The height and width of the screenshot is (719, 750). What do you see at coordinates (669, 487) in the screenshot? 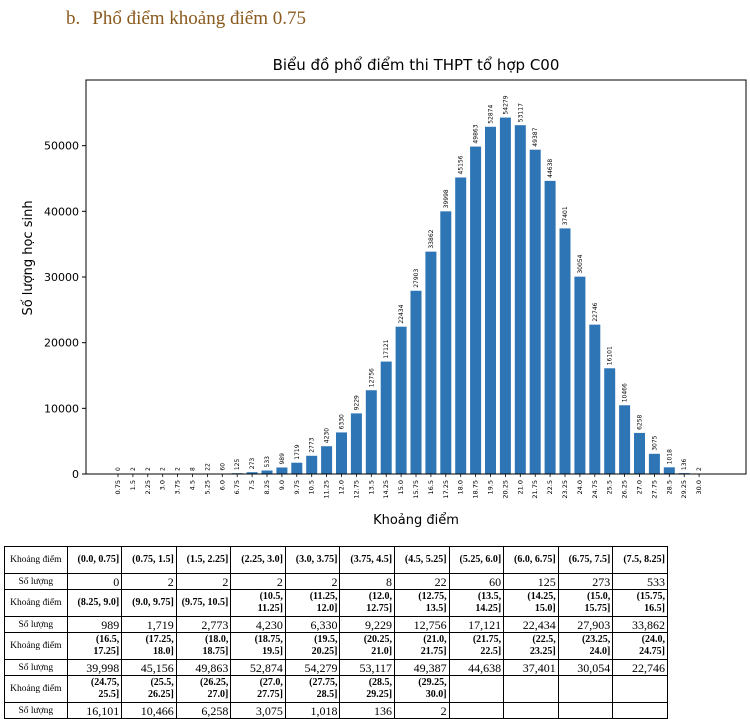
I see `x-tick-label: 28.5` at bounding box center [669, 487].